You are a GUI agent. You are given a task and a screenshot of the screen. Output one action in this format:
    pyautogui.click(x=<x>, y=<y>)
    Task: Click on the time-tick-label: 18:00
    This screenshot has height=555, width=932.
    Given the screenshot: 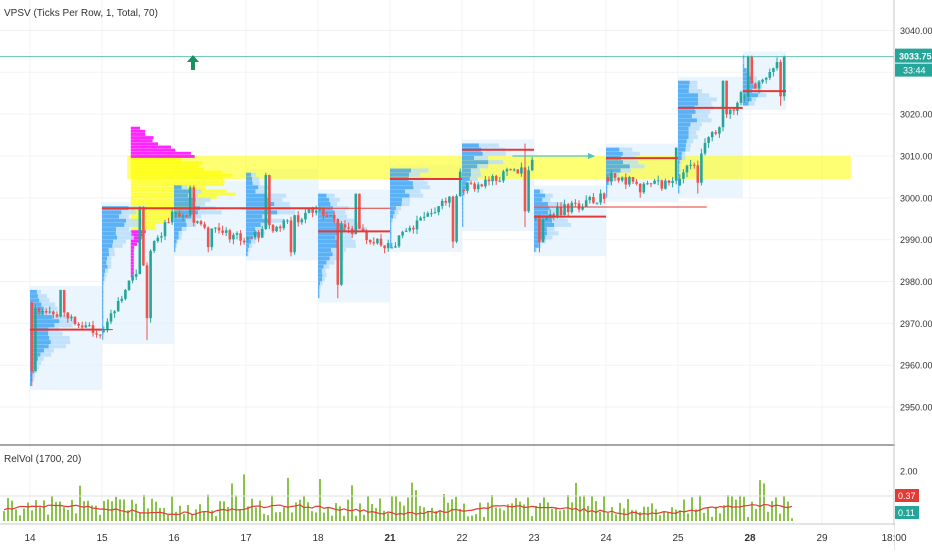 What is the action you would take?
    pyautogui.click(x=893, y=538)
    